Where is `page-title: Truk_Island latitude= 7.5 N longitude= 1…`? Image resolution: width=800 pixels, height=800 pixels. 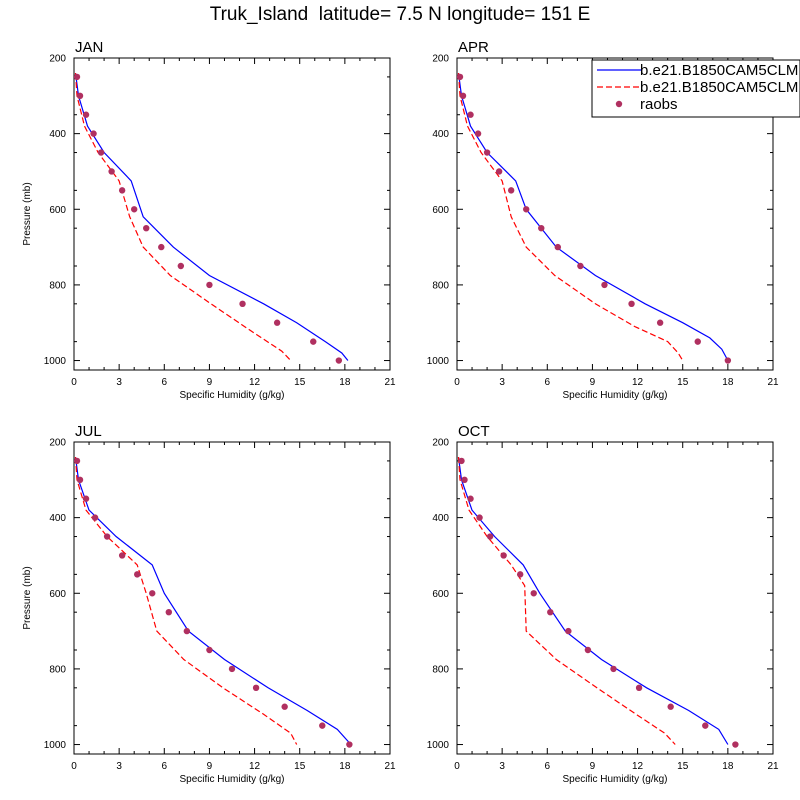 page-title: Truk_Island latitude= 7.5 N longitude= 1… is located at coordinates (400, 14).